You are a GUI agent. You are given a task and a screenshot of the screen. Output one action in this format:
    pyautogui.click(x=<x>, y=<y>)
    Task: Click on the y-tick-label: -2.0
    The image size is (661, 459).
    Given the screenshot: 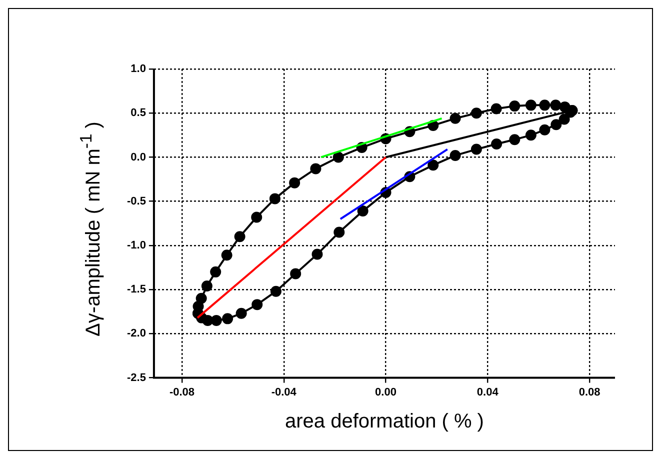 What is the action you would take?
    pyautogui.click(x=136, y=334)
    